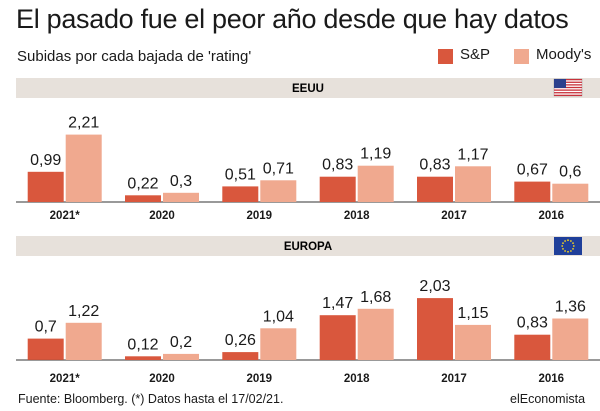 The image size is (600, 411). I want to click on legend-swatch-sp, so click(445, 56).